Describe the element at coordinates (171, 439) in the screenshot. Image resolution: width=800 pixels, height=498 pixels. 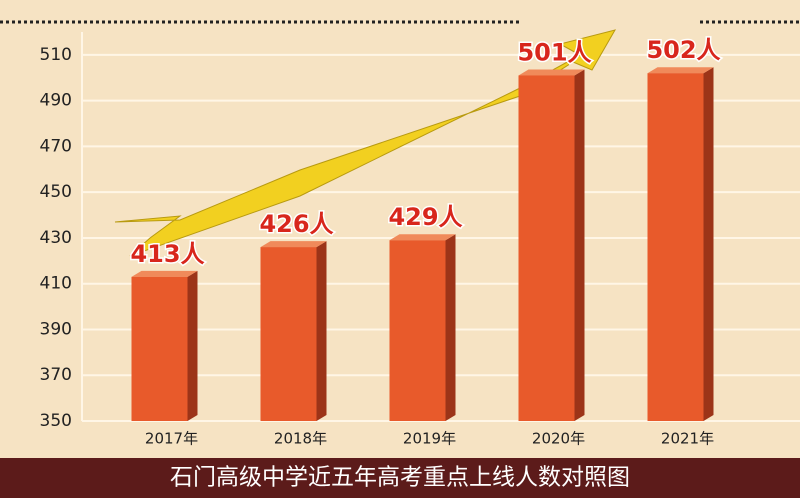
I see `x-tick-label: 2017年` at that location.